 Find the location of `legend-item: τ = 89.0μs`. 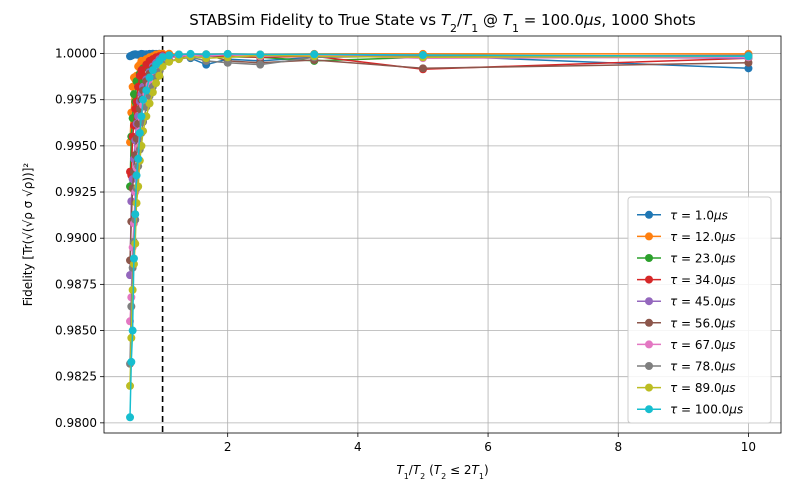

legend-item: τ = 89.0μs is located at coordinates (686, 388).